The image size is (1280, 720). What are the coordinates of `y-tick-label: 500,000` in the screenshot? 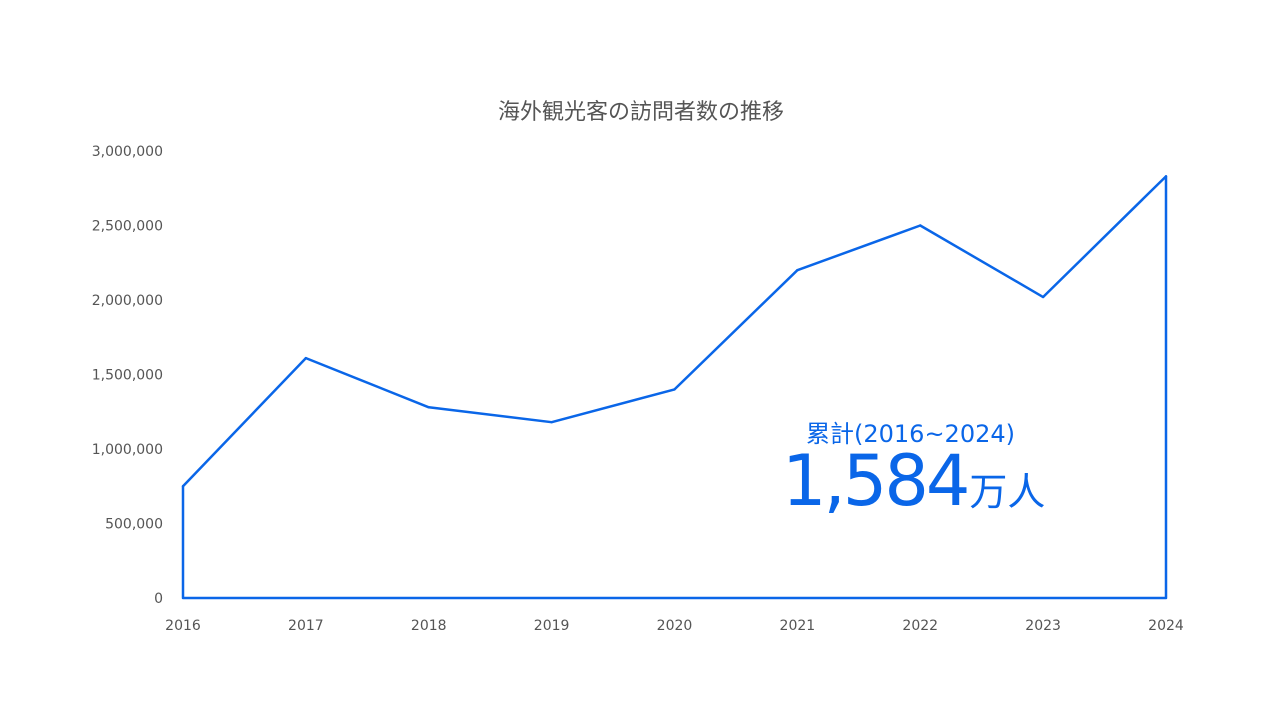 It's located at (134, 525).